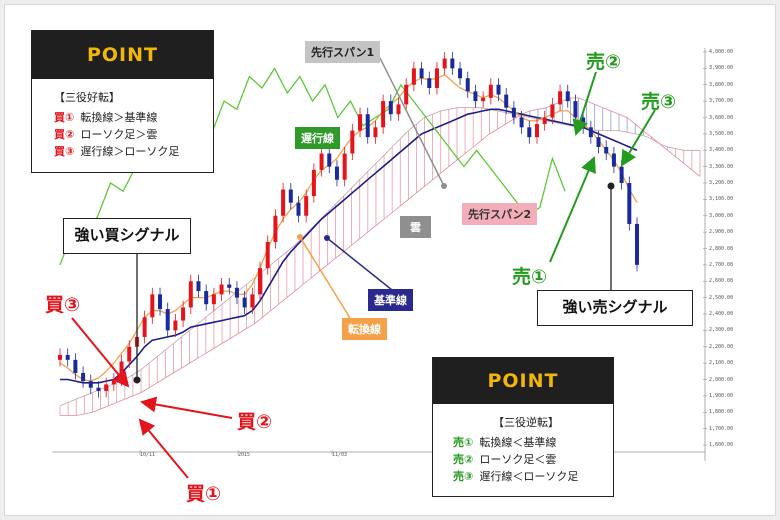  I want to click on y-tick-label: 2,700.00, so click(721, 264).